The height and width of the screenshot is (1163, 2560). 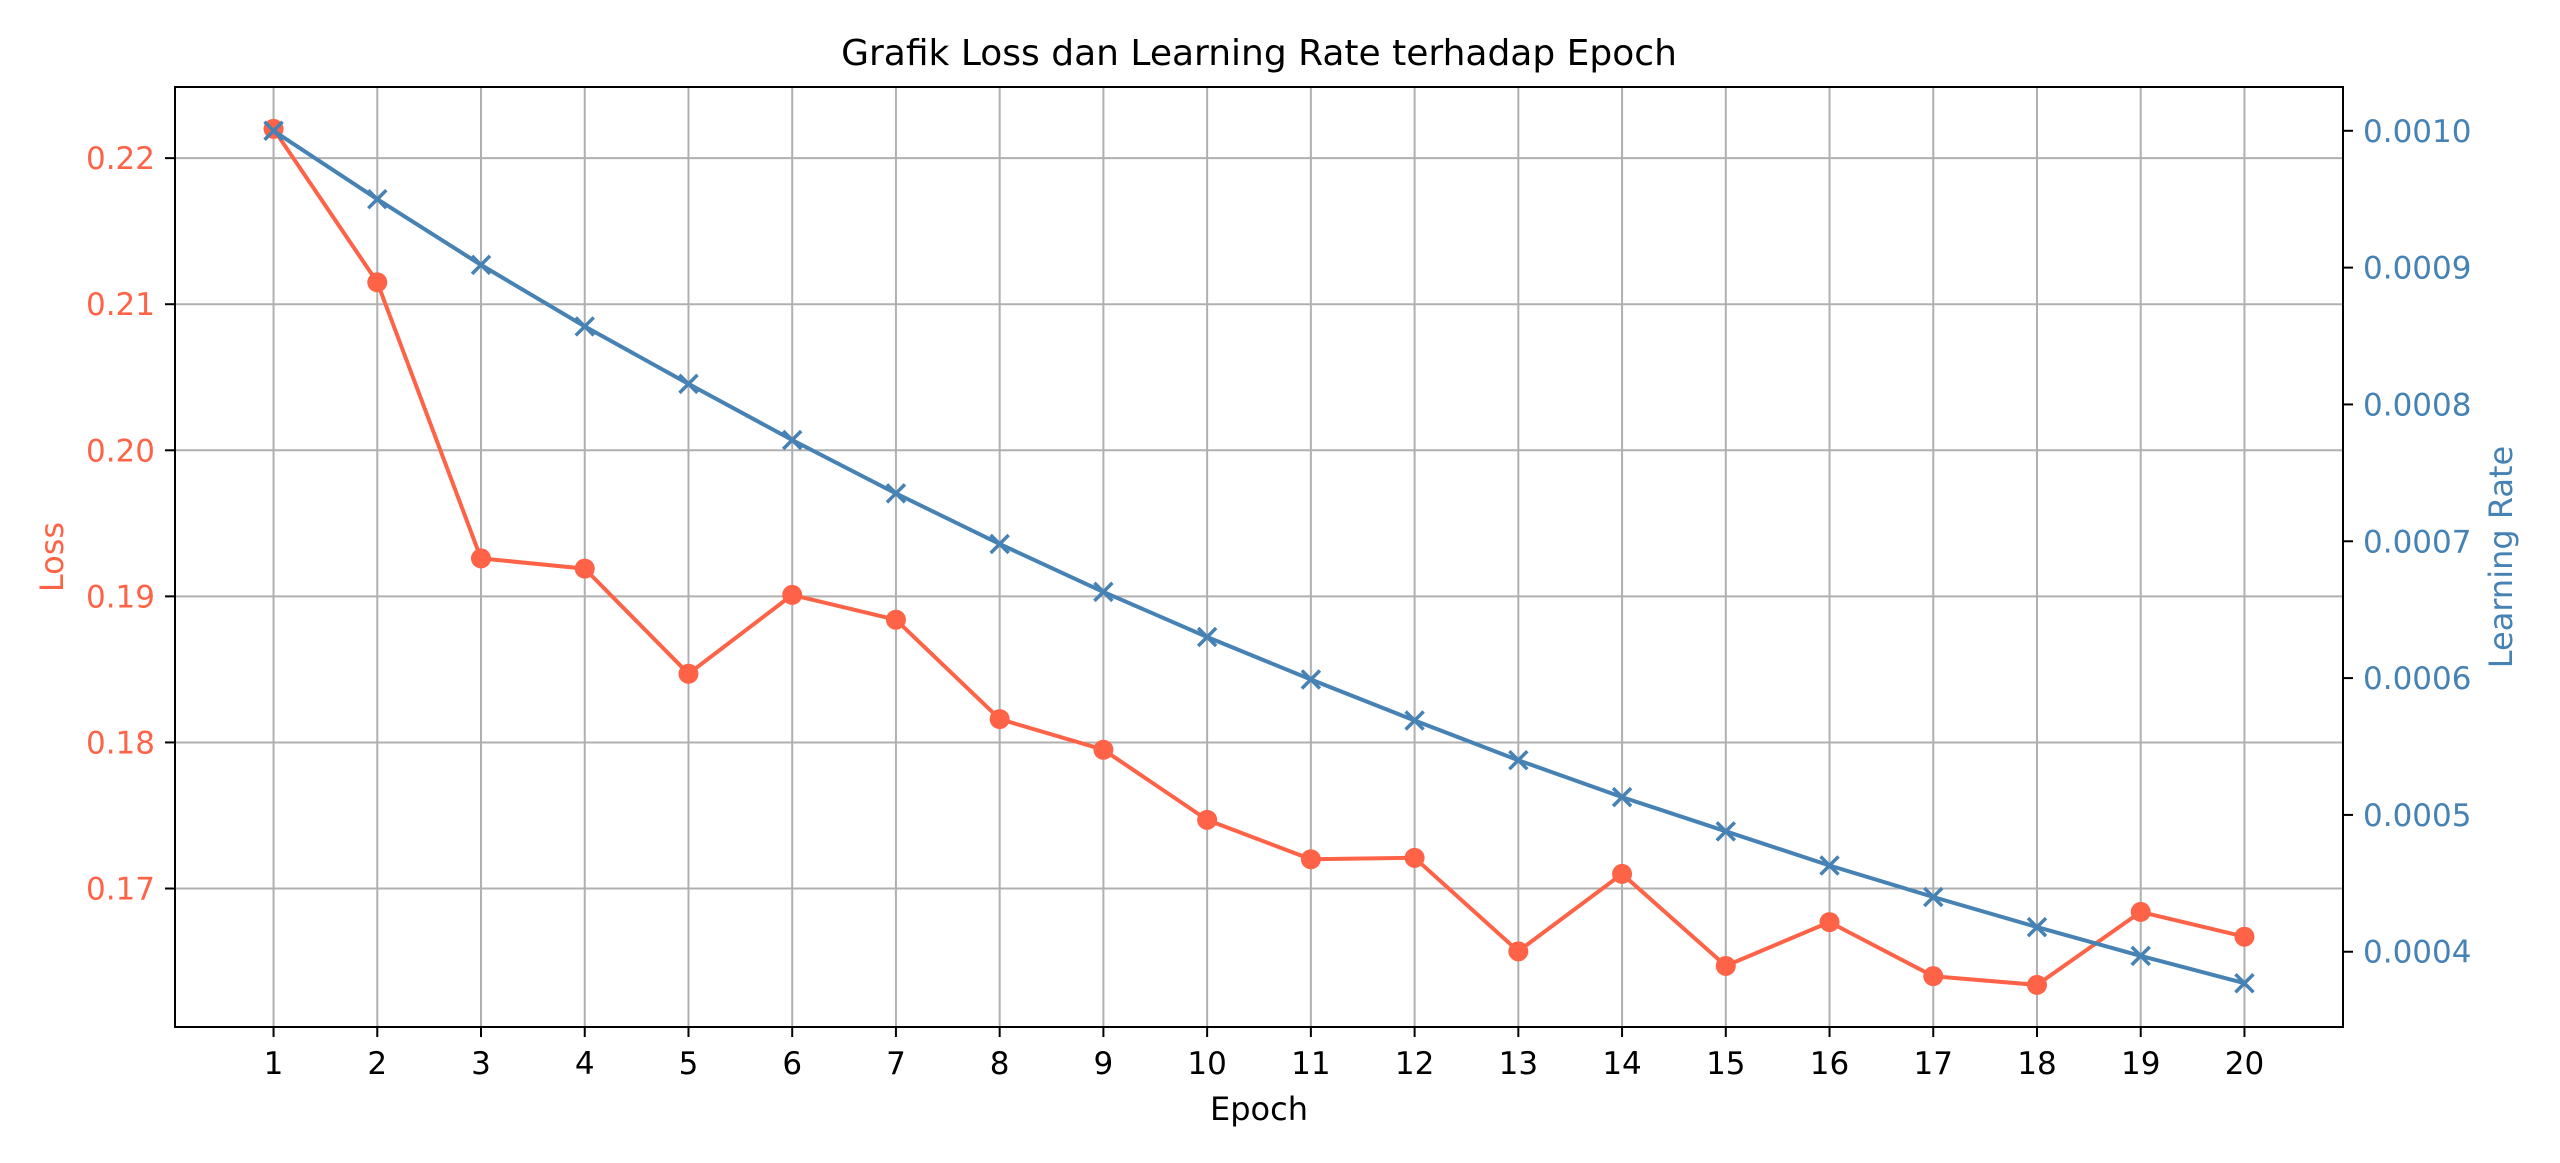 What do you see at coordinates (1310, 1064) in the screenshot?
I see `x-tick-label: 11` at bounding box center [1310, 1064].